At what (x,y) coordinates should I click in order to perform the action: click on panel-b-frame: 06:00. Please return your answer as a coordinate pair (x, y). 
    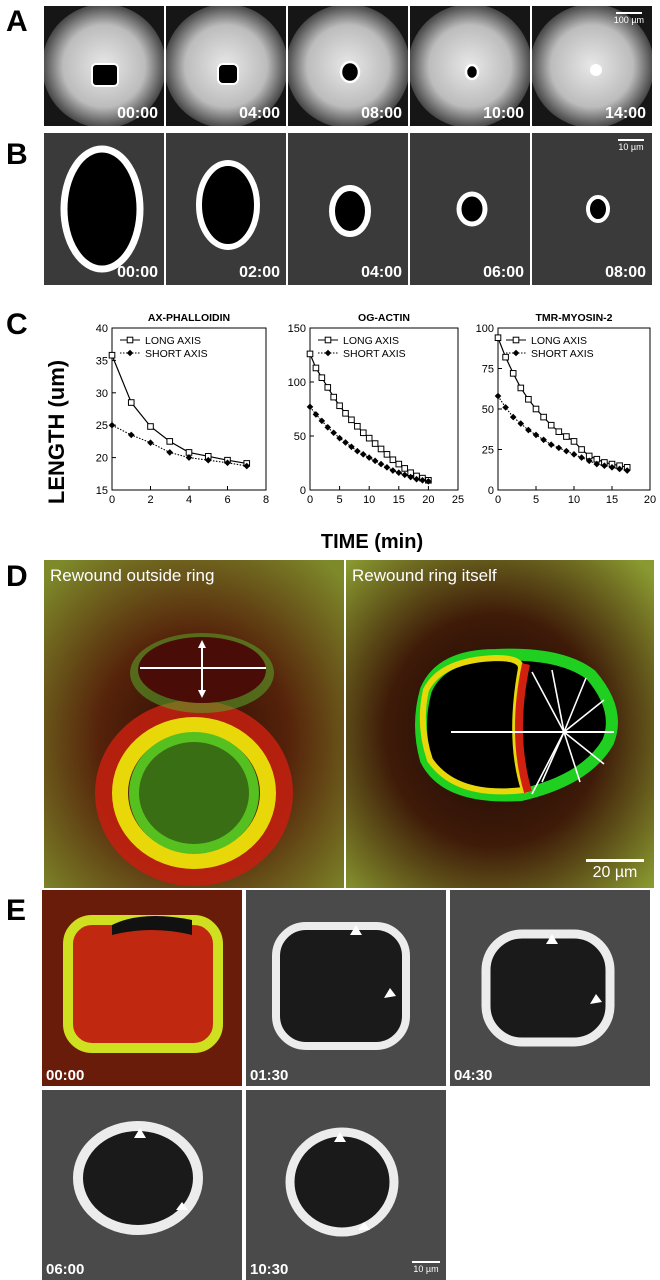
    Looking at the image, I should click on (470, 209).